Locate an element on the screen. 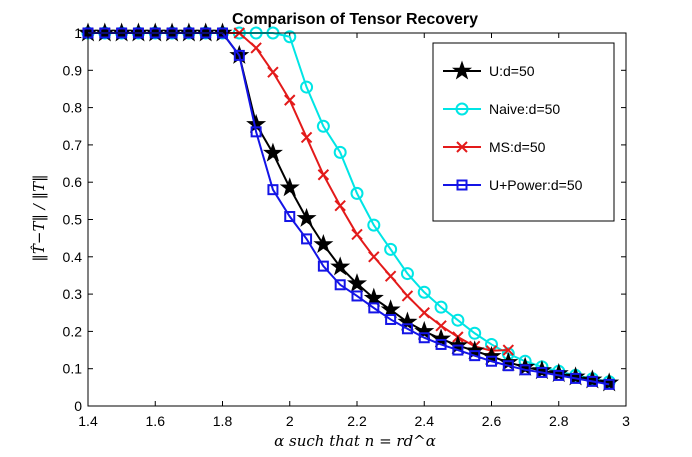  x-tick-labels: 1.4 1.6 1.8 2 2.2 2.4 2.6 2.8 3 is located at coordinates (354, 421).